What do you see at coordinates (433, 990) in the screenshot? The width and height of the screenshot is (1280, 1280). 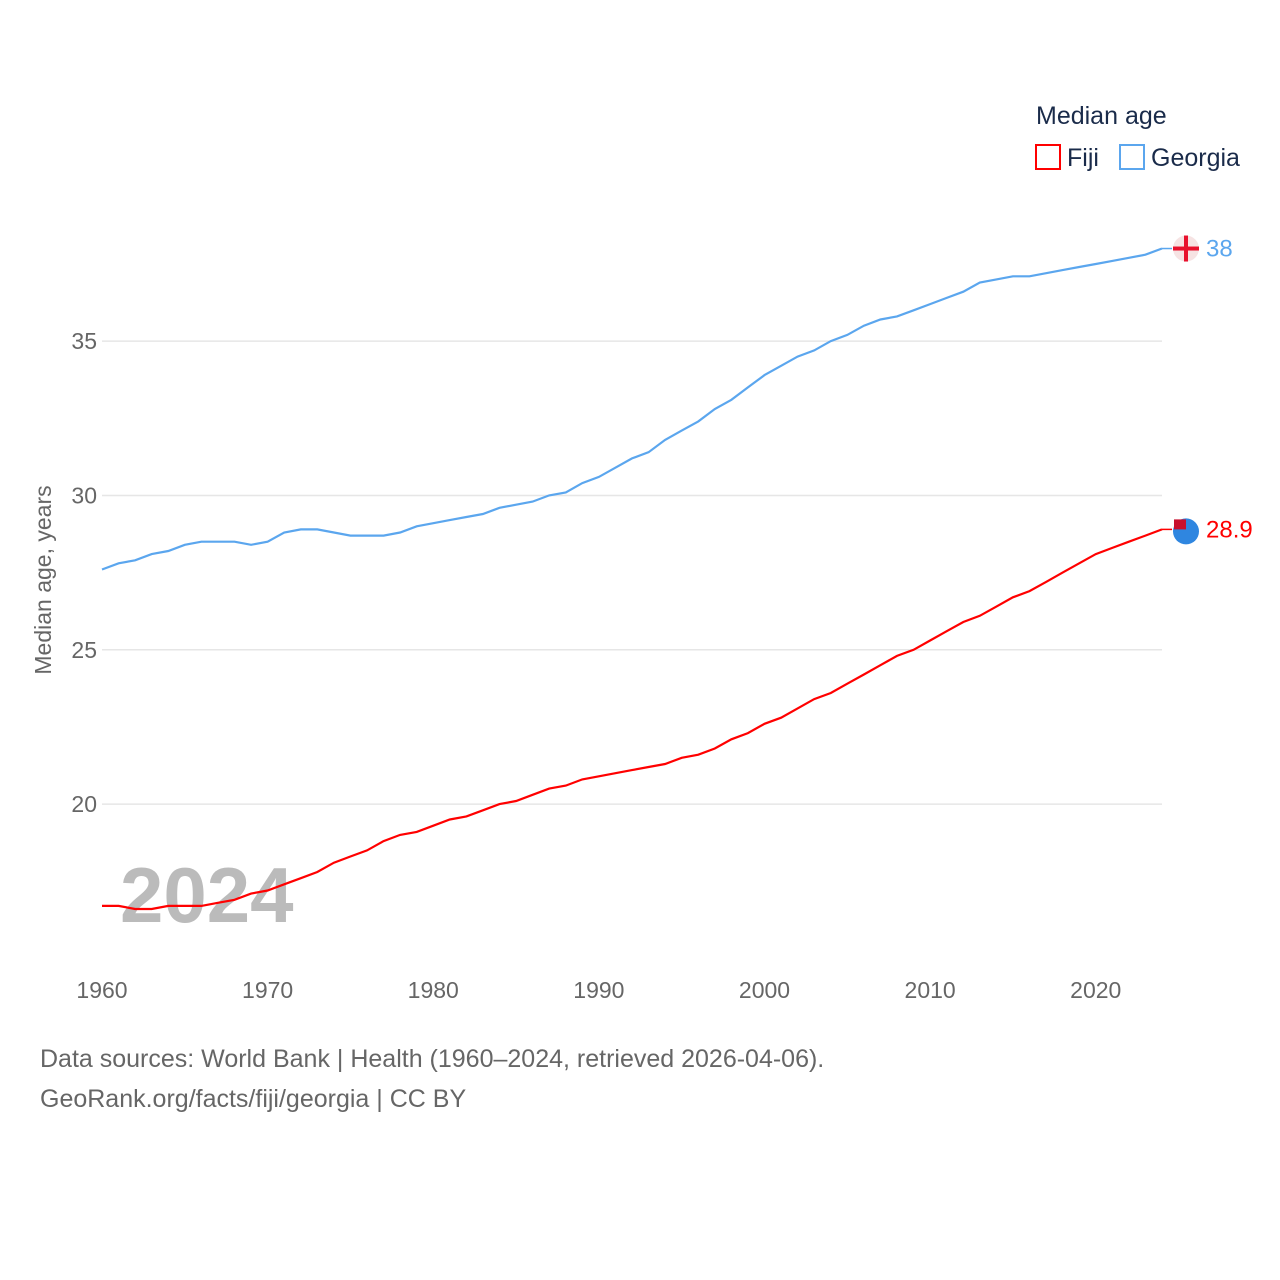 I see `x-tick-label: 1980` at bounding box center [433, 990].